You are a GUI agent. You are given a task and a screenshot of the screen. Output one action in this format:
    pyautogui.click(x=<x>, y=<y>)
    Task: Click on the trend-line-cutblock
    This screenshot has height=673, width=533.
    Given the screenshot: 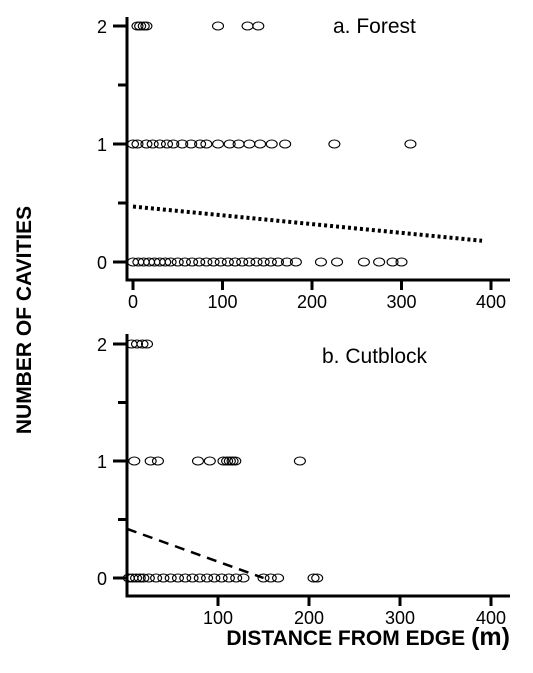 What is the action you would take?
    pyautogui.click(x=195, y=553)
    